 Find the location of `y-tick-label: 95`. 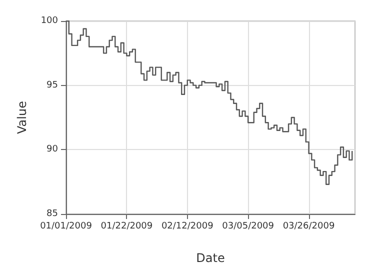

y-tick-label: 95 is located at coordinates (52, 85).